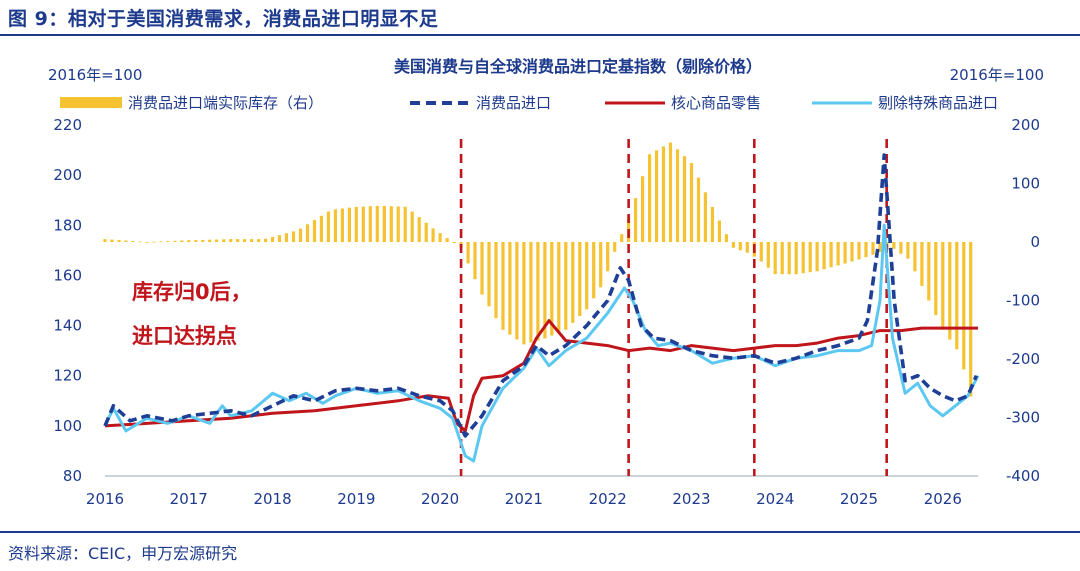  I want to click on x-tick-label: 2016, so click(105, 499).